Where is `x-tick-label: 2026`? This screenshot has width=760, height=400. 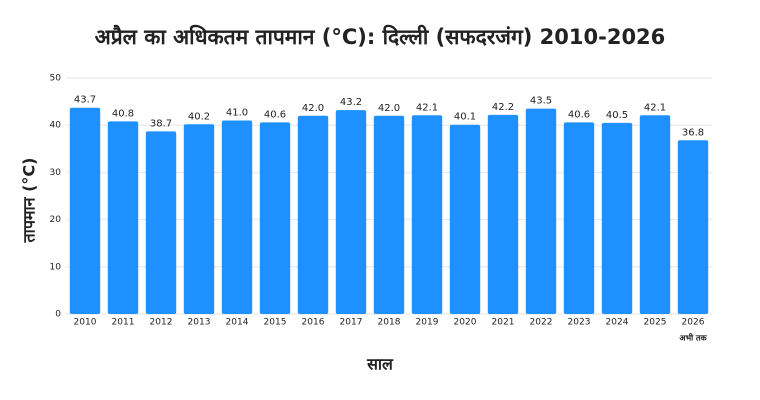 x-tick-label: 2026 is located at coordinates (693, 323).